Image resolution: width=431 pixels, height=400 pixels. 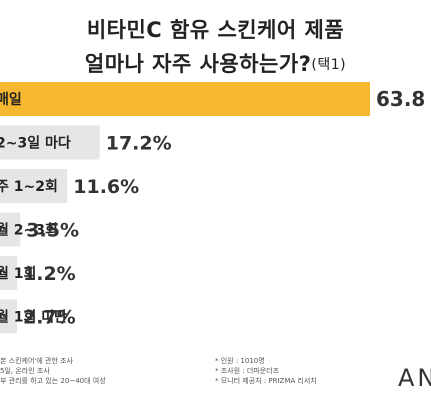 I want to click on brand-logo: AN, so click(x=414, y=378).